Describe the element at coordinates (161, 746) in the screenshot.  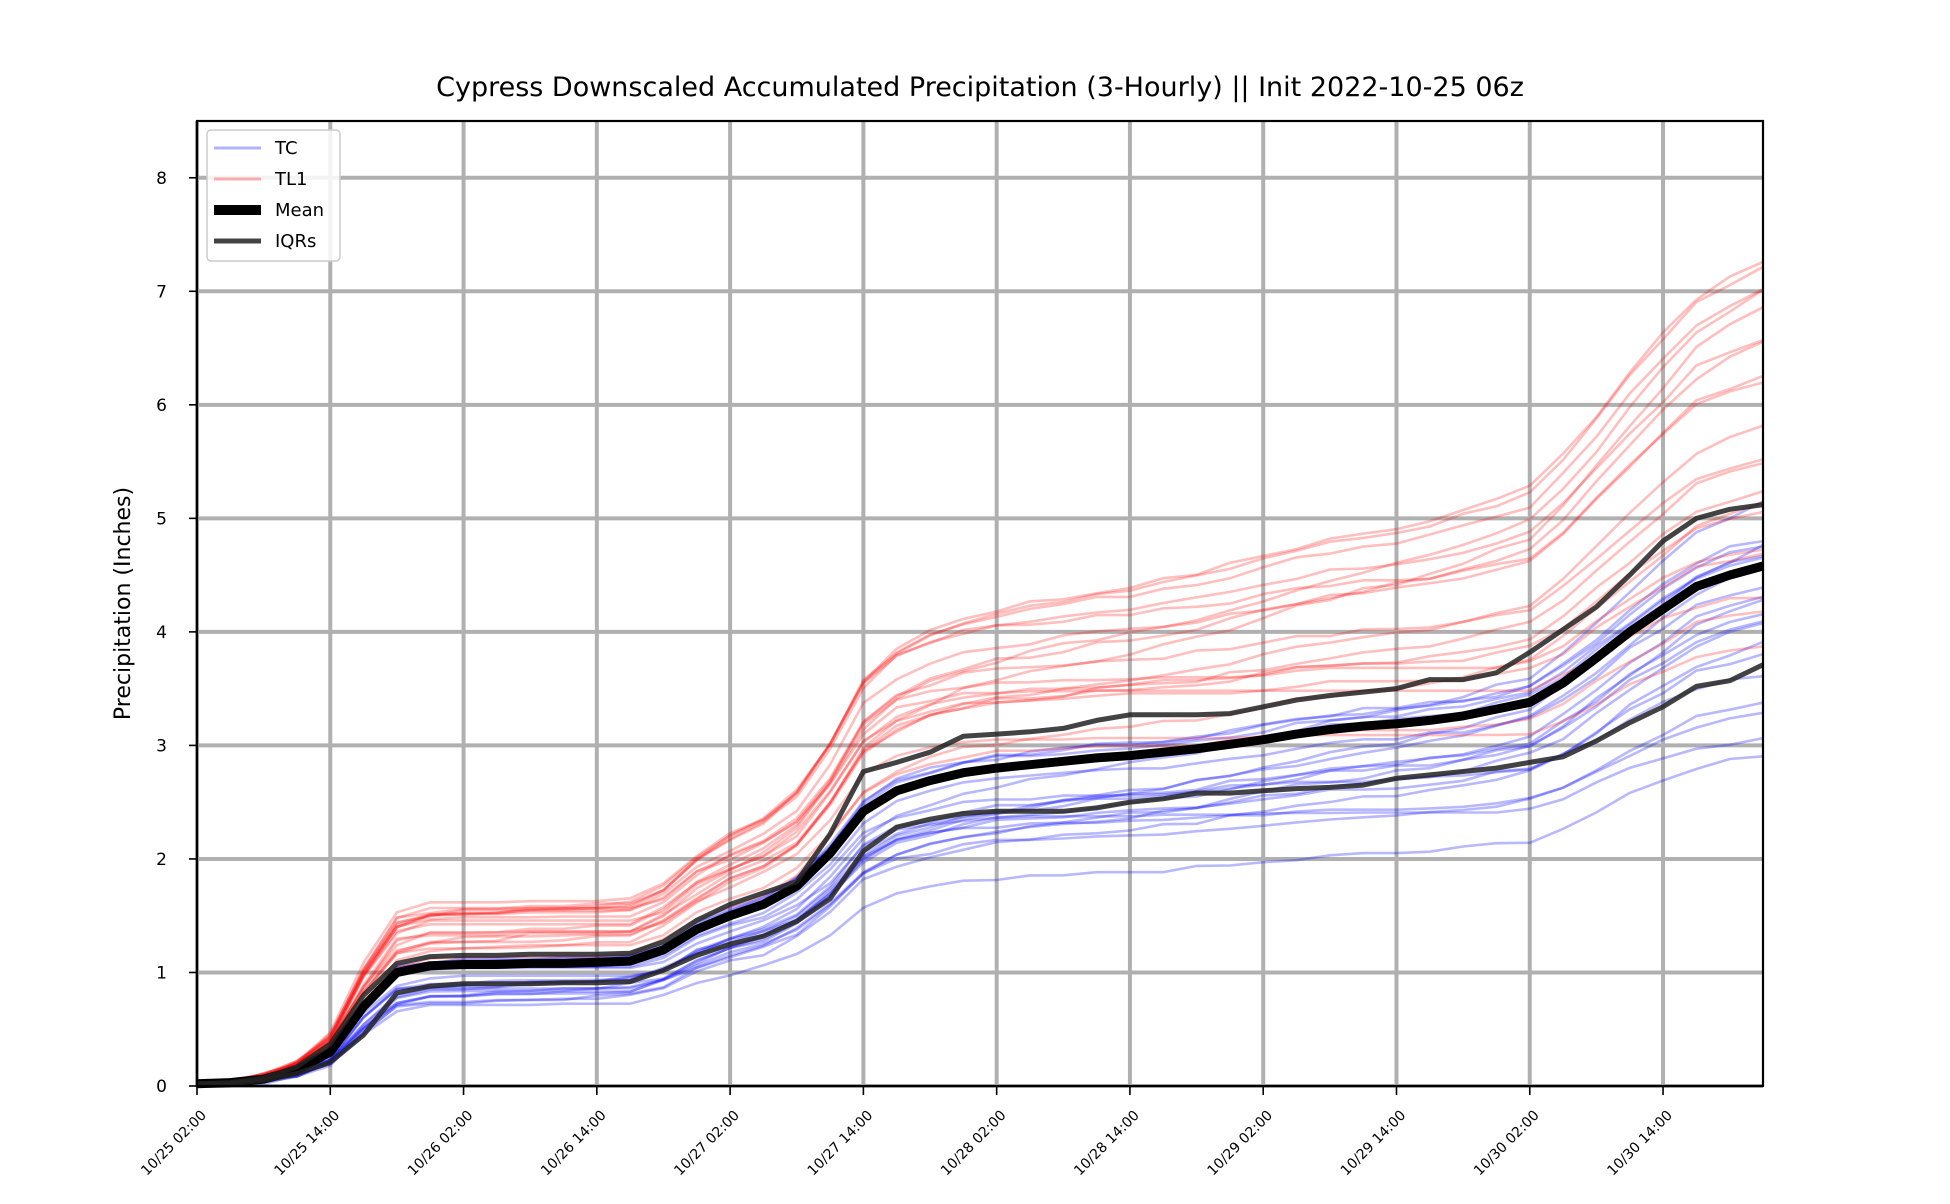
I see `y-tick-label: 3` at that location.